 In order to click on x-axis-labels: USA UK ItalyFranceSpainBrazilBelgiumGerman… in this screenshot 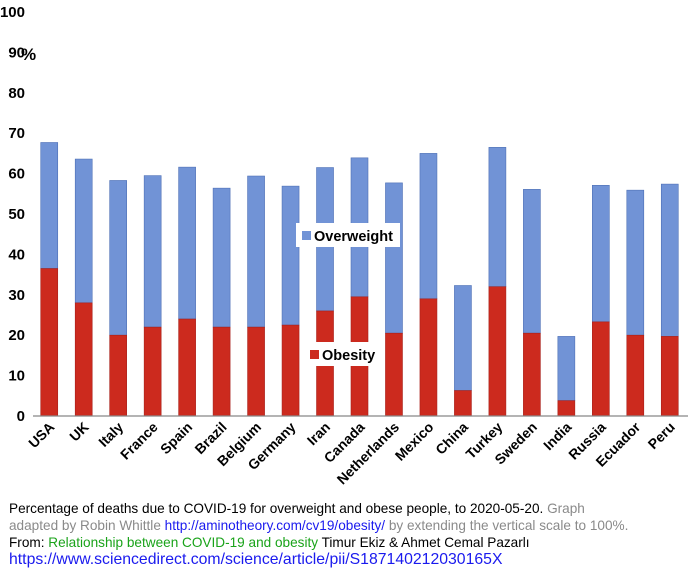, I will do `click(351, 452)`.